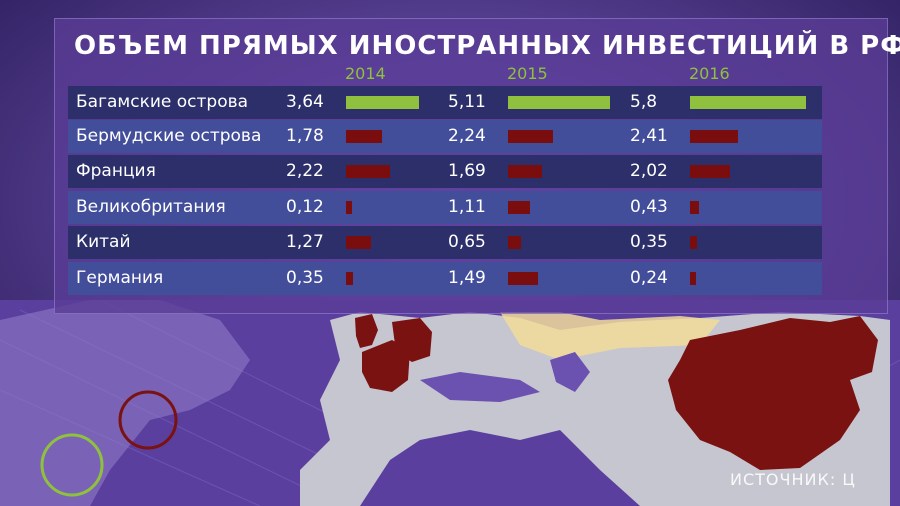  Describe the element at coordinates (116, 171) in the screenshot. I see `country-label: Франция` at that location.